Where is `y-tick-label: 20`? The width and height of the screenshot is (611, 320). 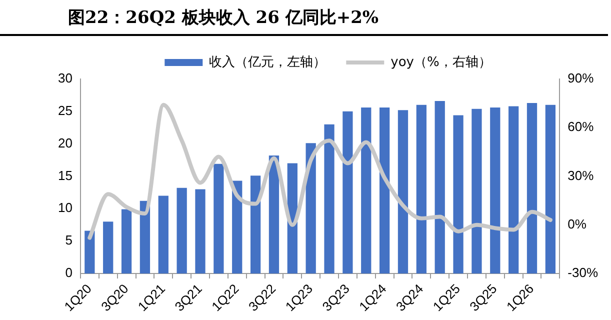
y-tick-label: 20 is located at coordinates (65, 142).